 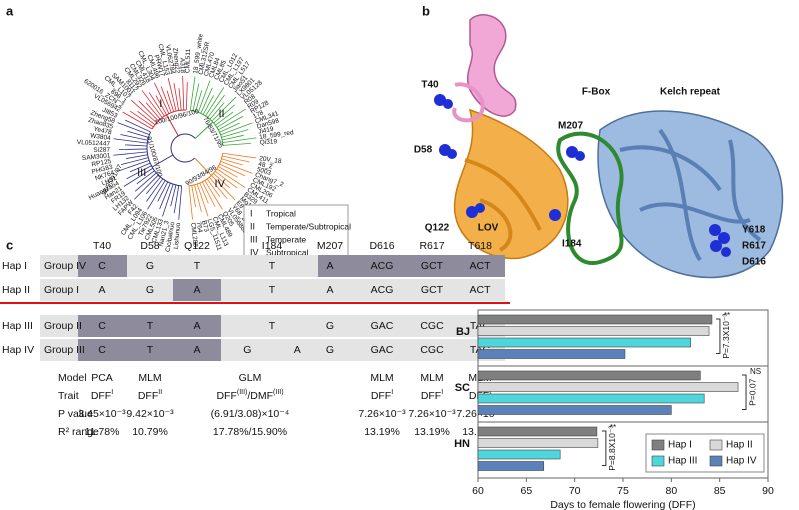 I want to click on leaf-label: RP125, so click(x=101, y=163).